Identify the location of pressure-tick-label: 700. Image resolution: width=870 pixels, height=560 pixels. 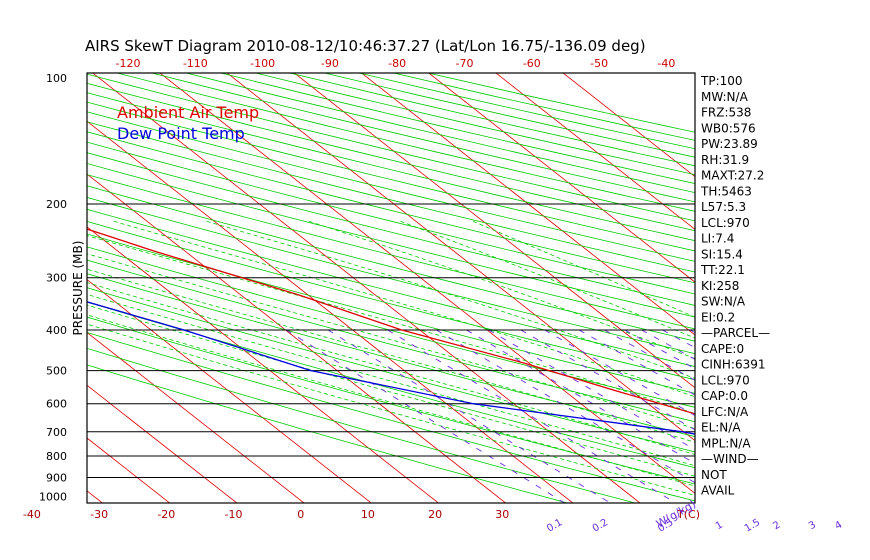
(56, 432).